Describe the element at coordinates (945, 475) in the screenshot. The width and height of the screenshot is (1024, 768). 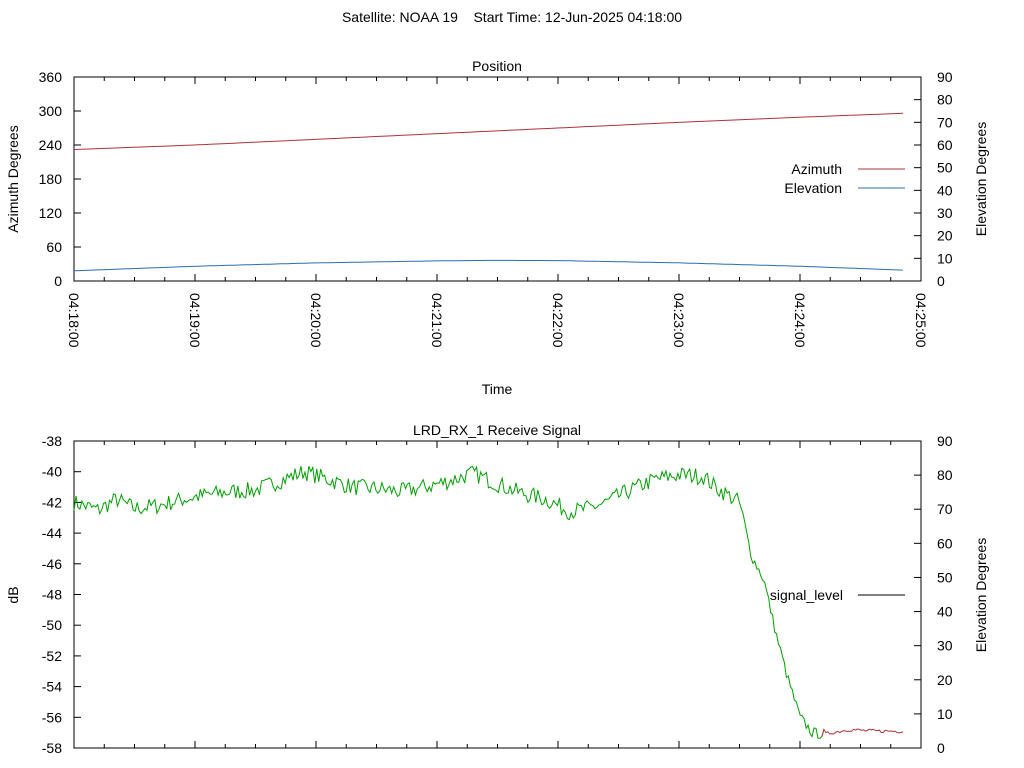
I see `signal-y2-tick-label: 80` at that location.